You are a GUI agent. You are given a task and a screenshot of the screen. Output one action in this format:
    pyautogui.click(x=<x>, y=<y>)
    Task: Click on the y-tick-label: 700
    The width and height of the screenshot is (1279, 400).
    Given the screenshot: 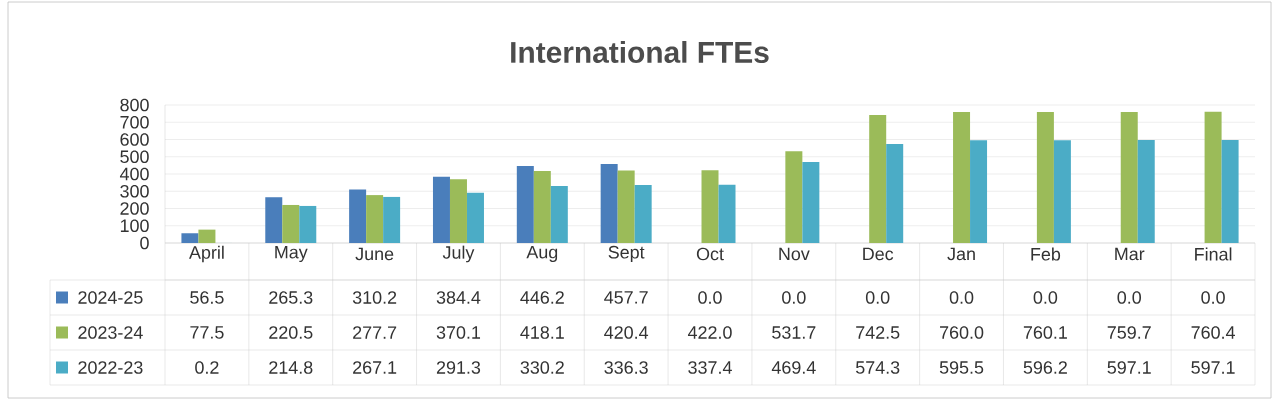 What is the action you would take?
    pyautogui.click(x=134, y=122)
    